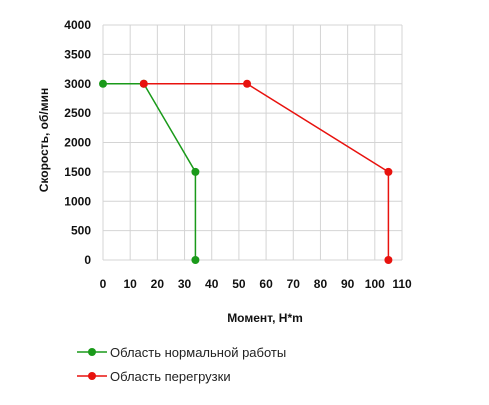 This screenshot has height=405, width=489. I want to click on x-tick-label: 40, so click(212, 284).